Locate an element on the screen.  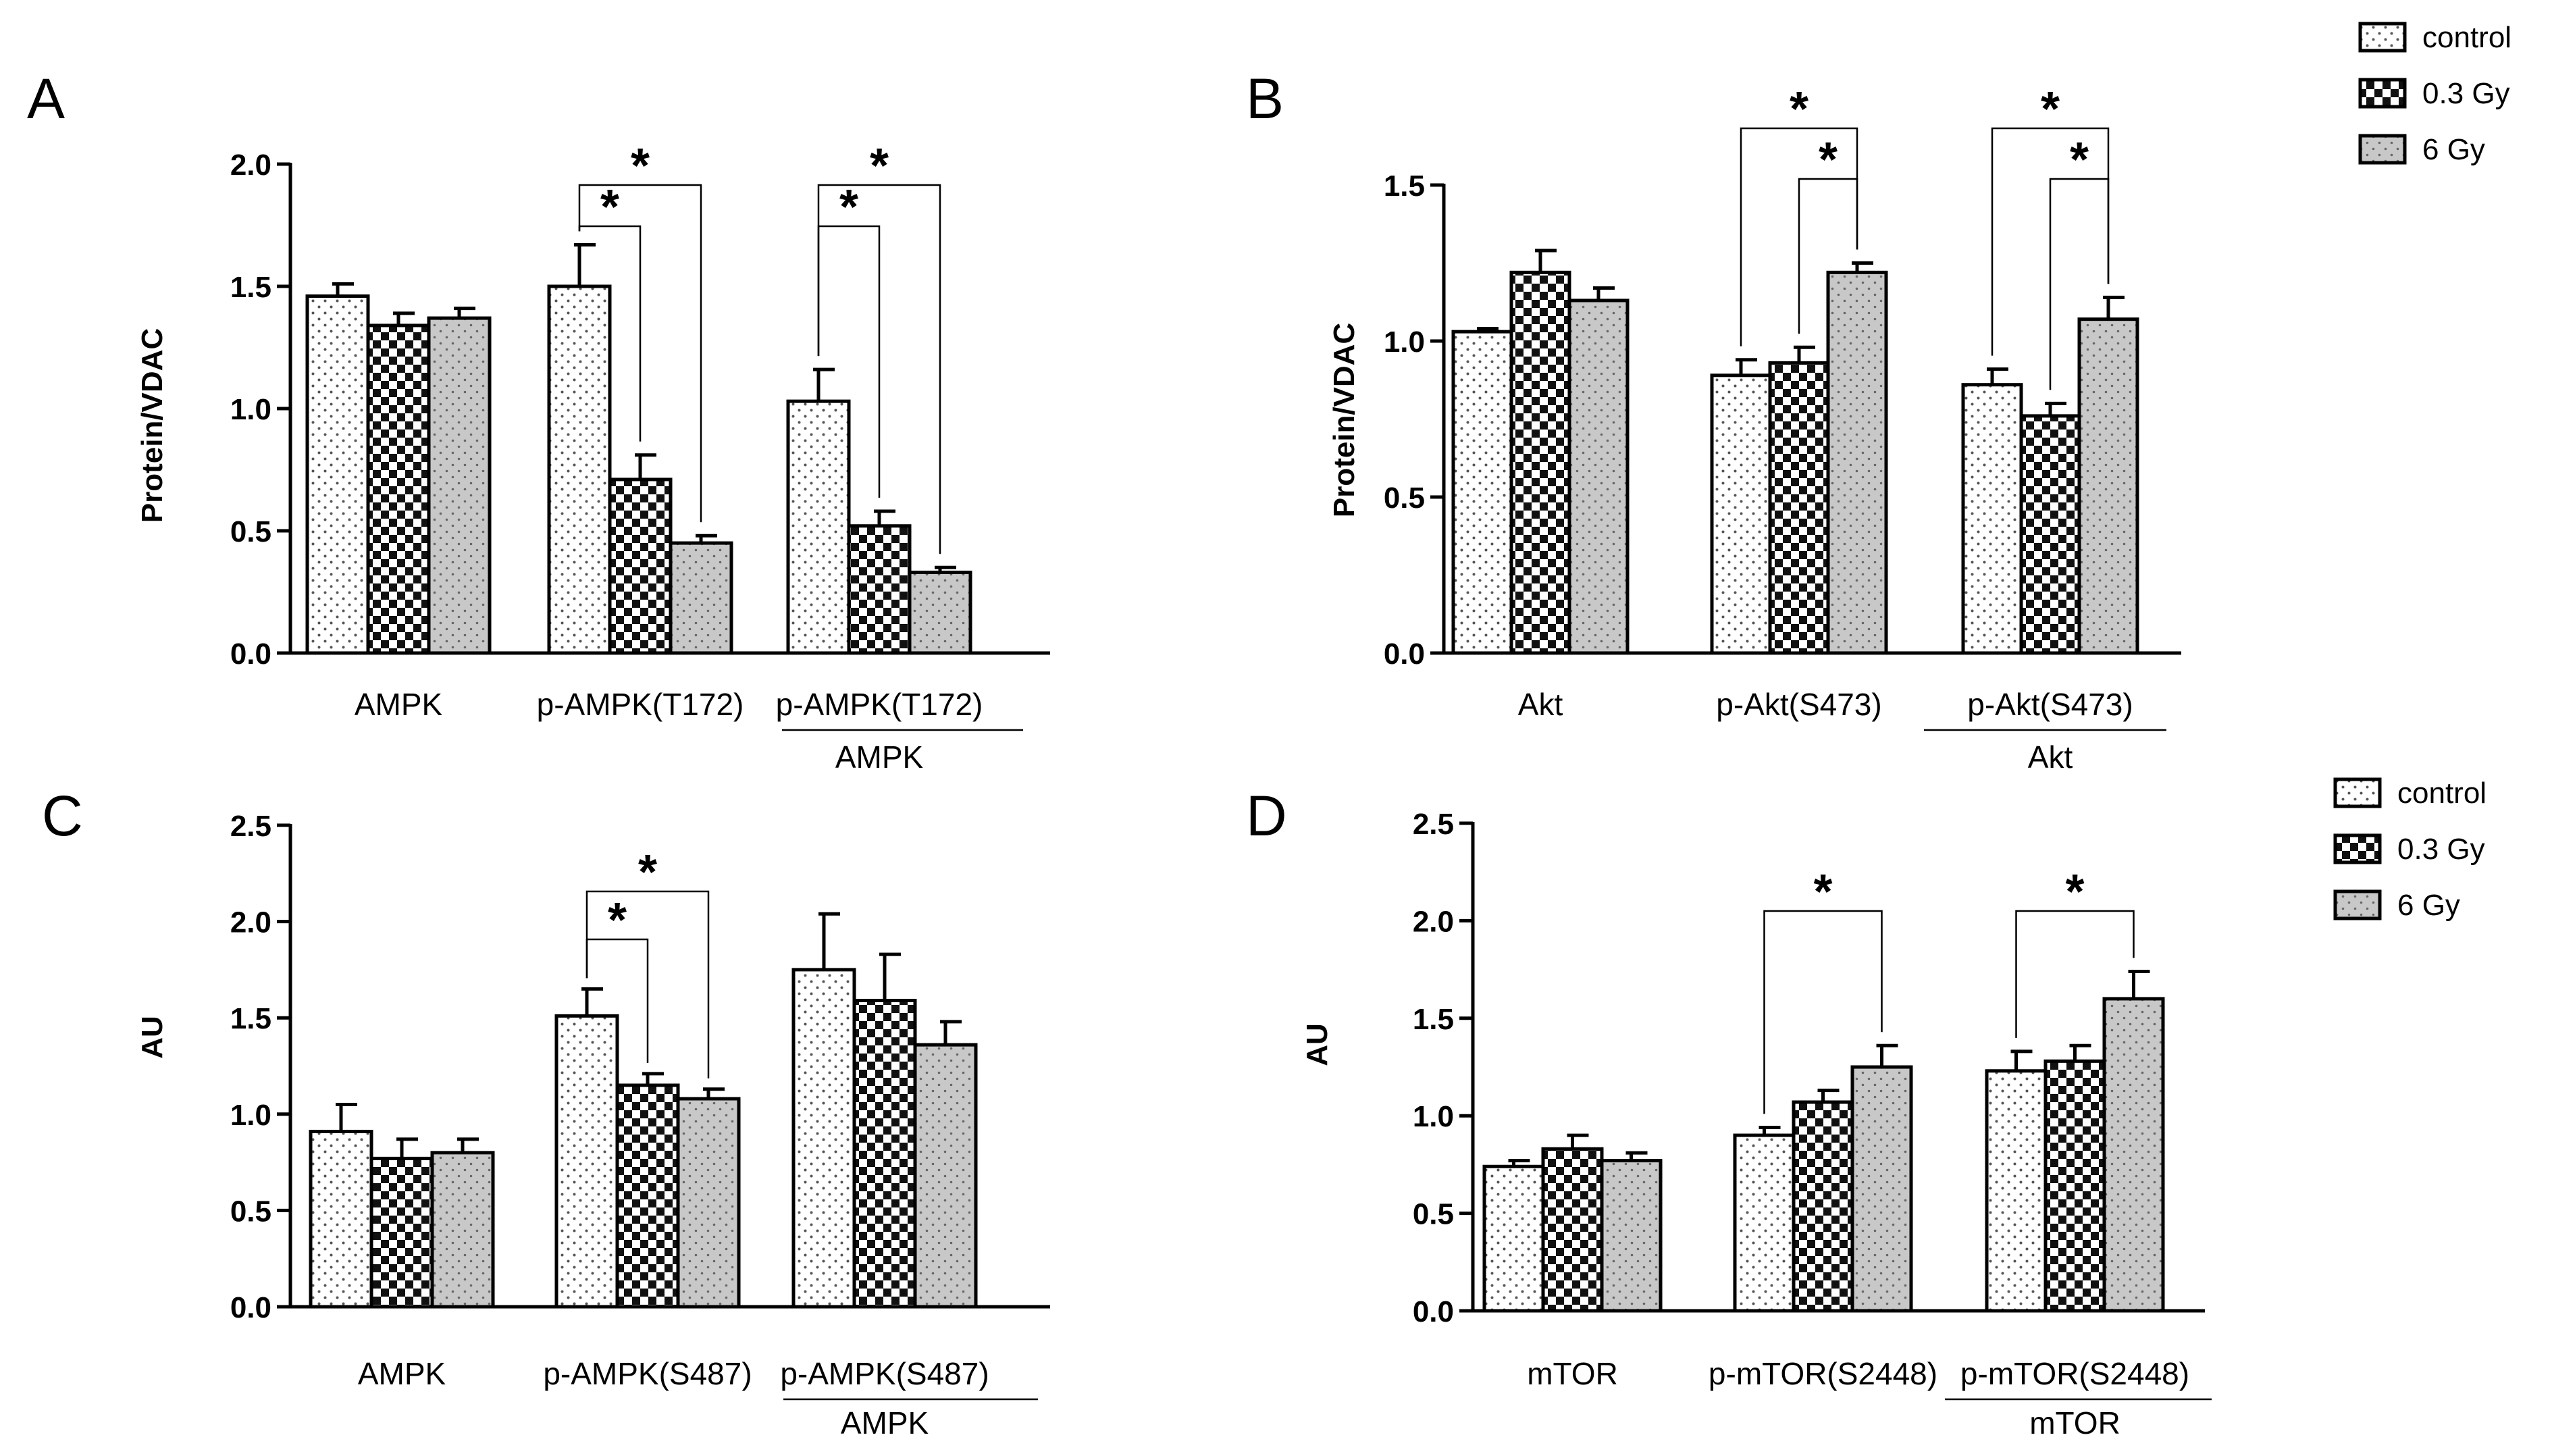
category-label: mTOR is located at coordinates (1572, 1373).